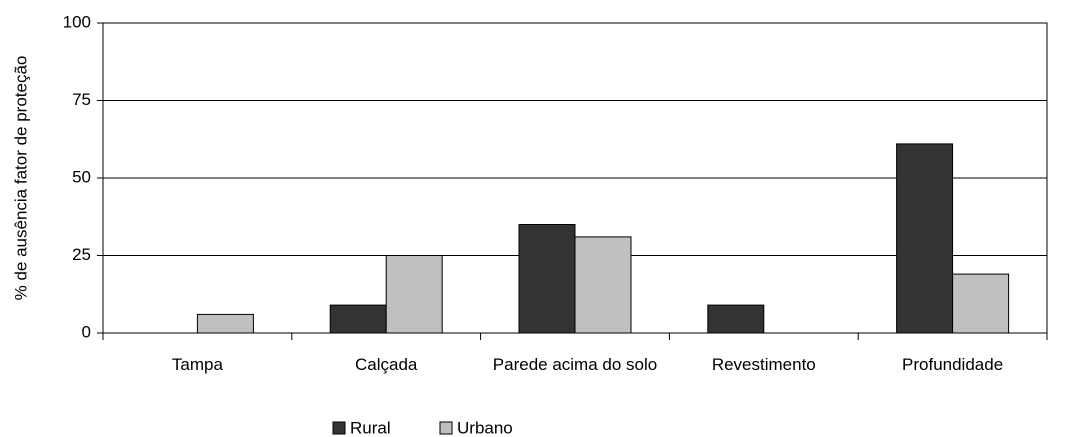 The height and width of the screenshot is (437, 1067). I want to click on x-tick-label: Profundidade, so click(953, 364).